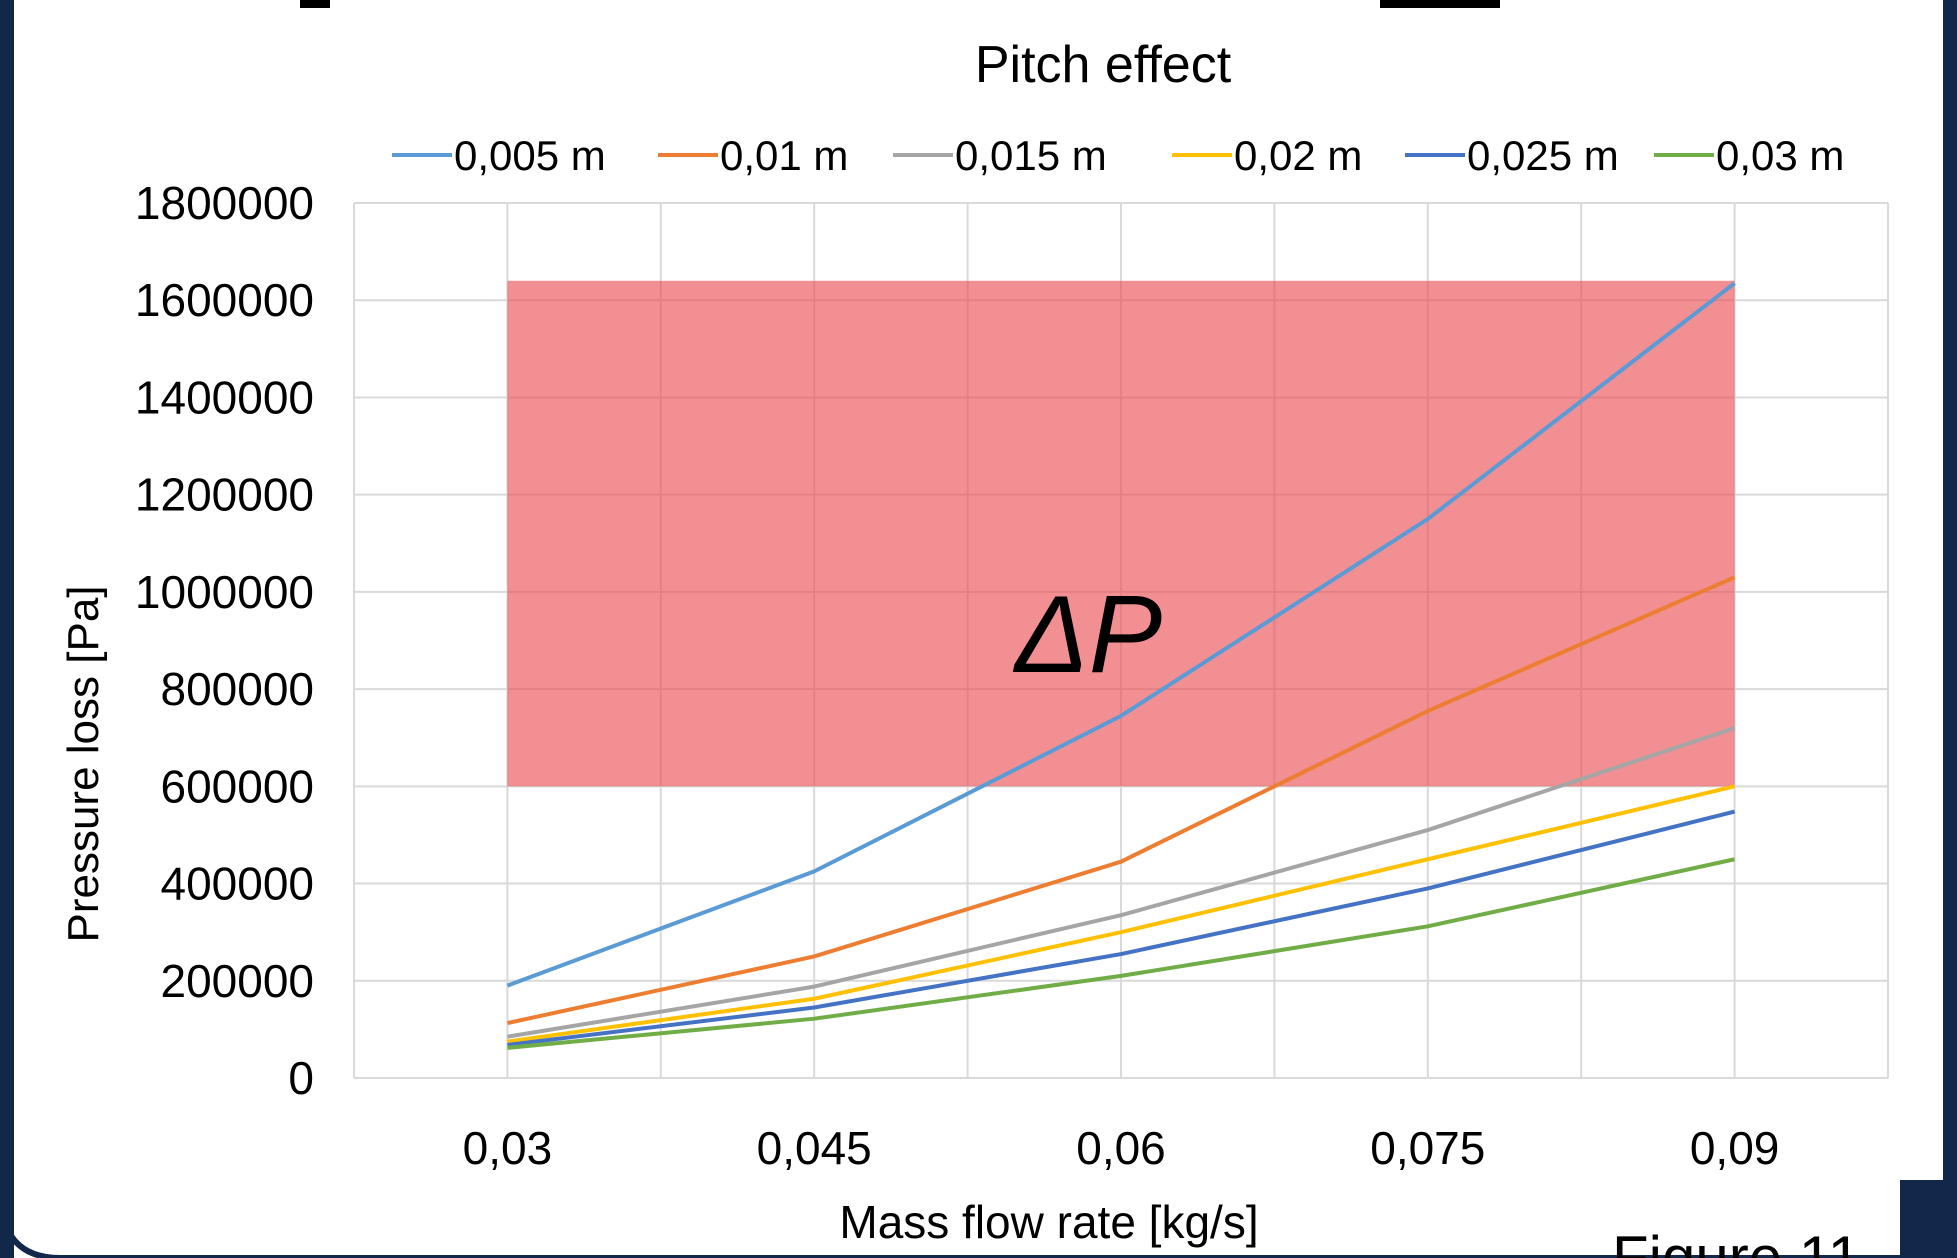 The image size is (1957, 1258). What do you see at coordinates (814, 1148) in the screenshot?
I see `x-tick-label: 0,045` at bounding box center [814, 1148].